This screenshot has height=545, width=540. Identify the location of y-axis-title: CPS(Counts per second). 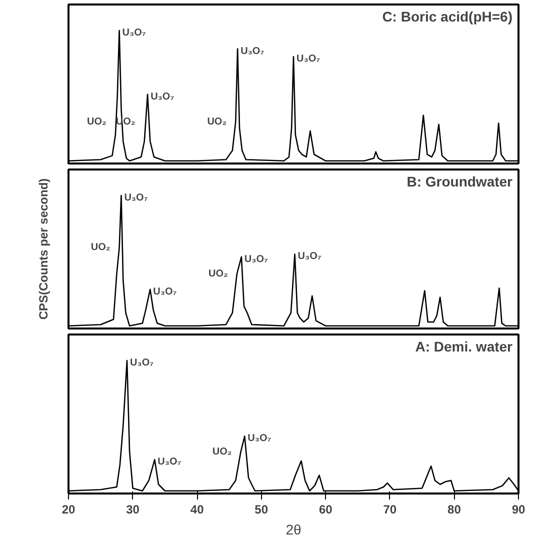
(43, 249).